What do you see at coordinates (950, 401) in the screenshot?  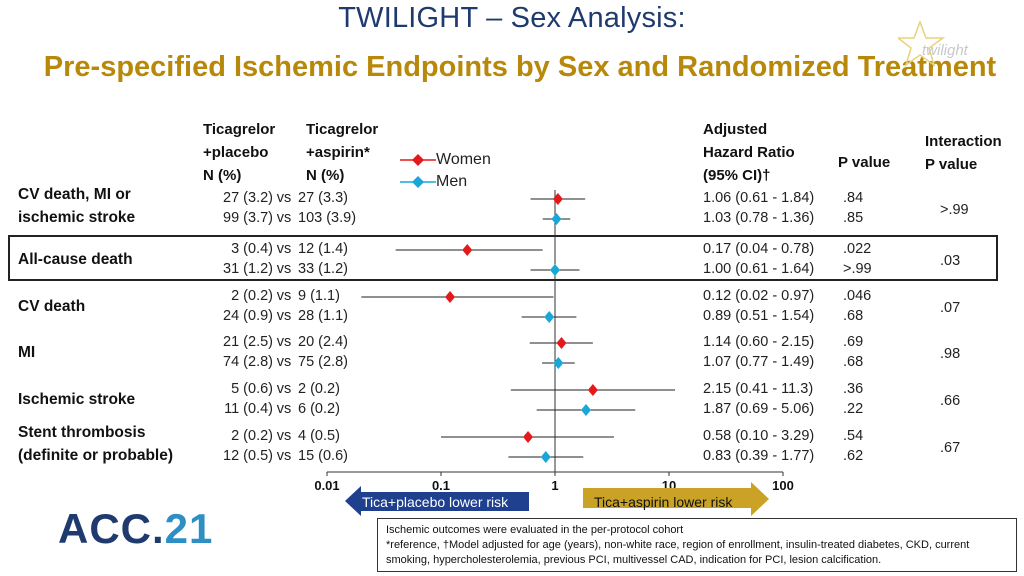 I see `interaction-p-value: .66` at bounding box center [950, 401].